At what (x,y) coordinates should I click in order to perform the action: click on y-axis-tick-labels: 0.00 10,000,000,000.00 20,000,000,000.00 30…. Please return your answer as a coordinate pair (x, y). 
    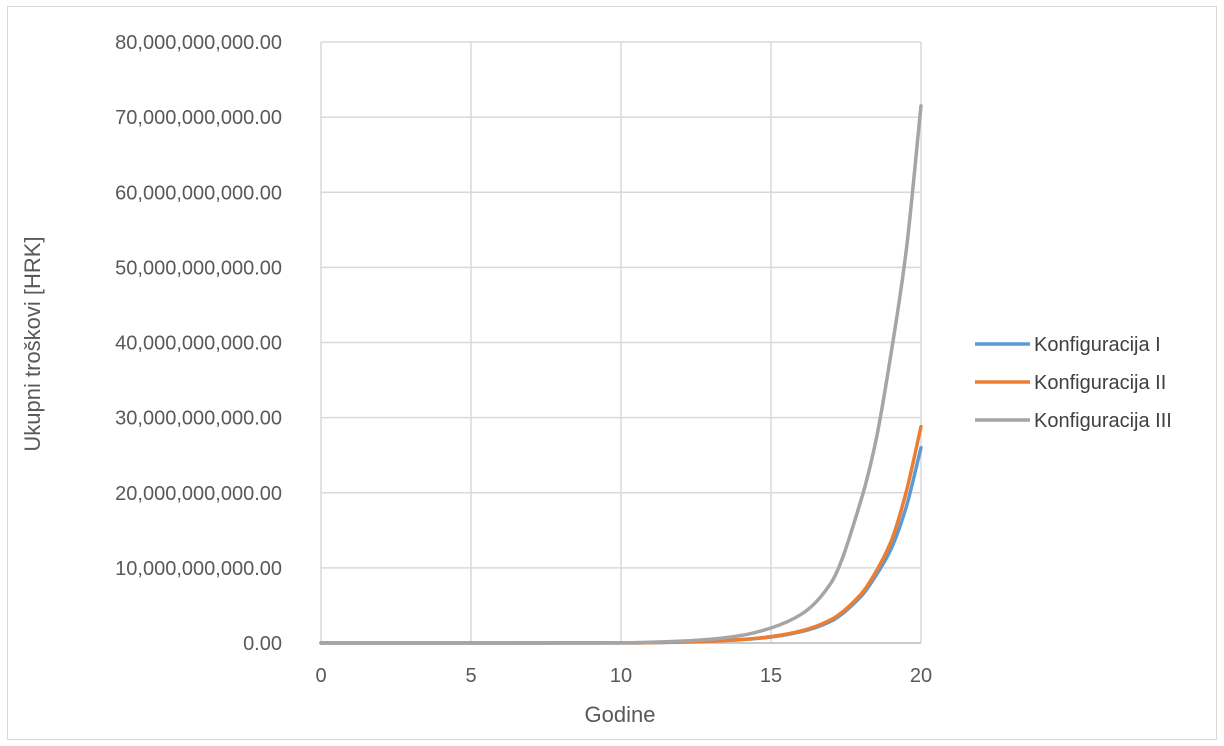
    Looking at the image, I should click on (198, 343).